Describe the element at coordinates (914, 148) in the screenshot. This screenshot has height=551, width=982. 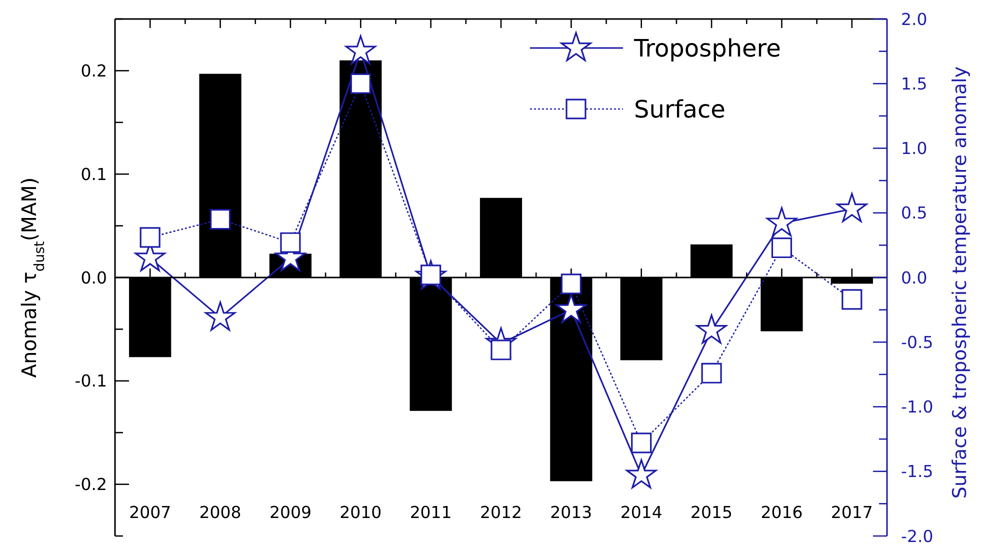
I see `y2-tick-label: 1.0` at that location.